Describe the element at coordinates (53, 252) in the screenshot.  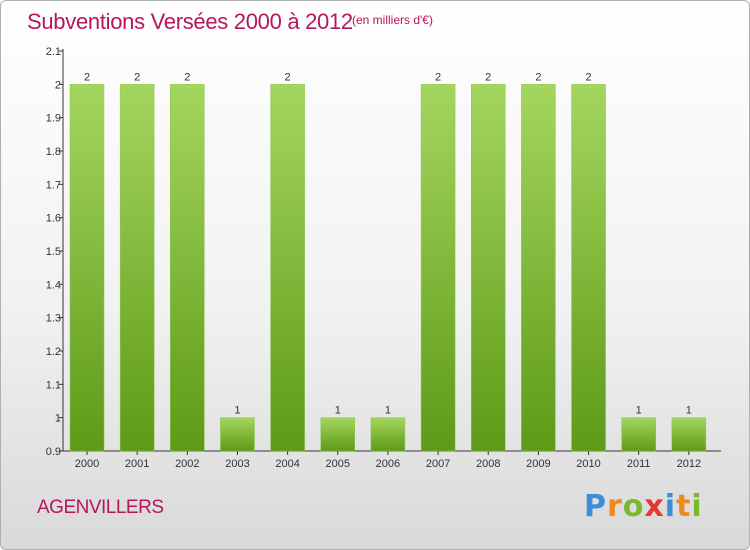
I see `y-tick-label: 1.5` at that location.